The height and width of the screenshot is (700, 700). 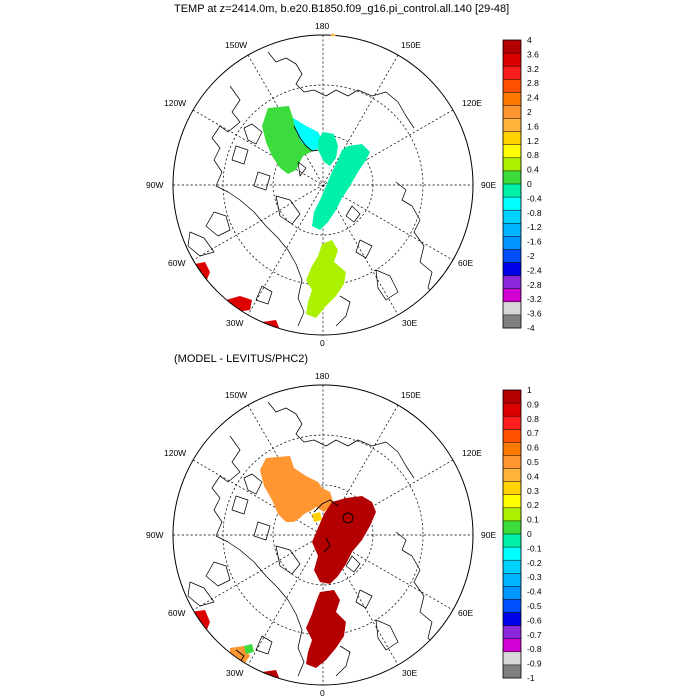 I want to click on colorbar-label: -0.2, so click(x=534, y=563).